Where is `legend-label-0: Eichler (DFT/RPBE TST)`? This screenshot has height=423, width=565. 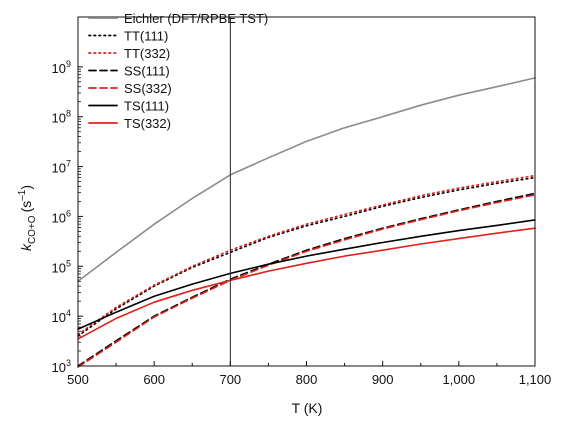
legend-label-0: Eichler (DFT/RPBE TST) is located at coordinates (196, 18).